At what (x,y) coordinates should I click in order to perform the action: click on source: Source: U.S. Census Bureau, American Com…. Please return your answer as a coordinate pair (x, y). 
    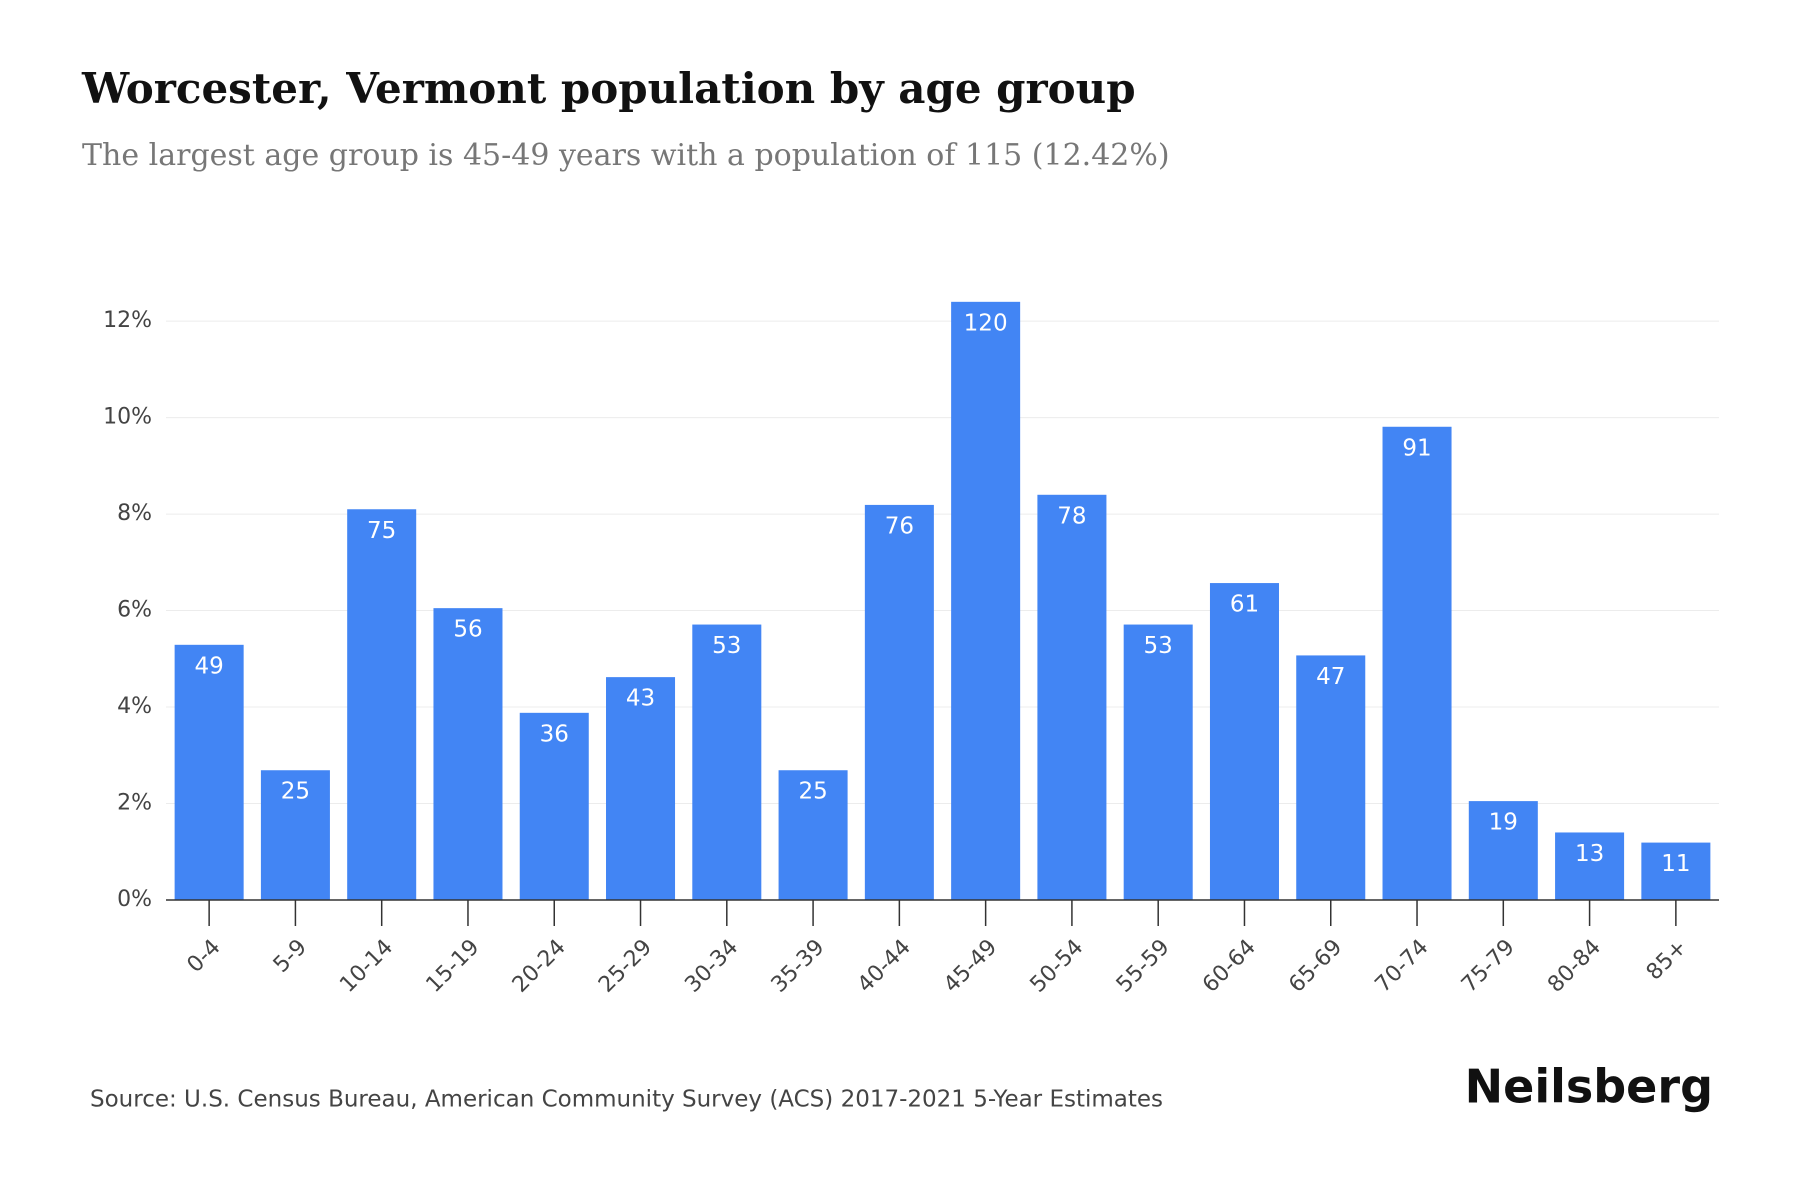
    Looking at the image, I should click on (626, 1100).